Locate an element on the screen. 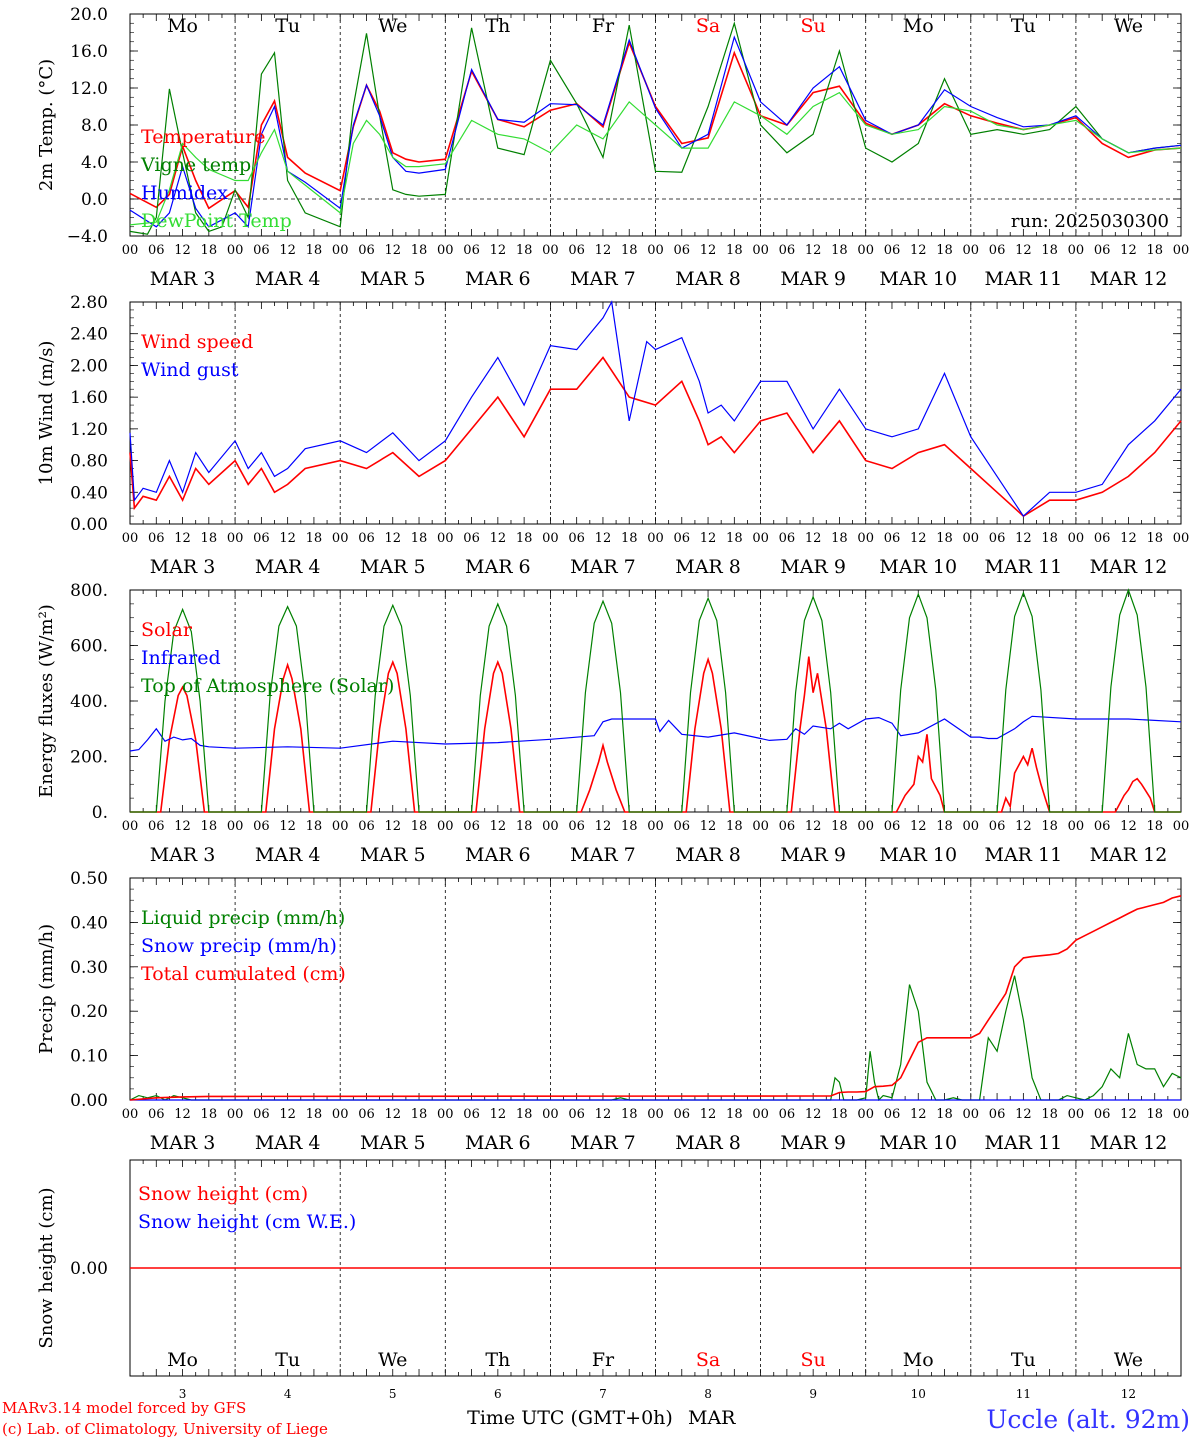  day-number-label: 9 is located at coordinates (813, 1394).